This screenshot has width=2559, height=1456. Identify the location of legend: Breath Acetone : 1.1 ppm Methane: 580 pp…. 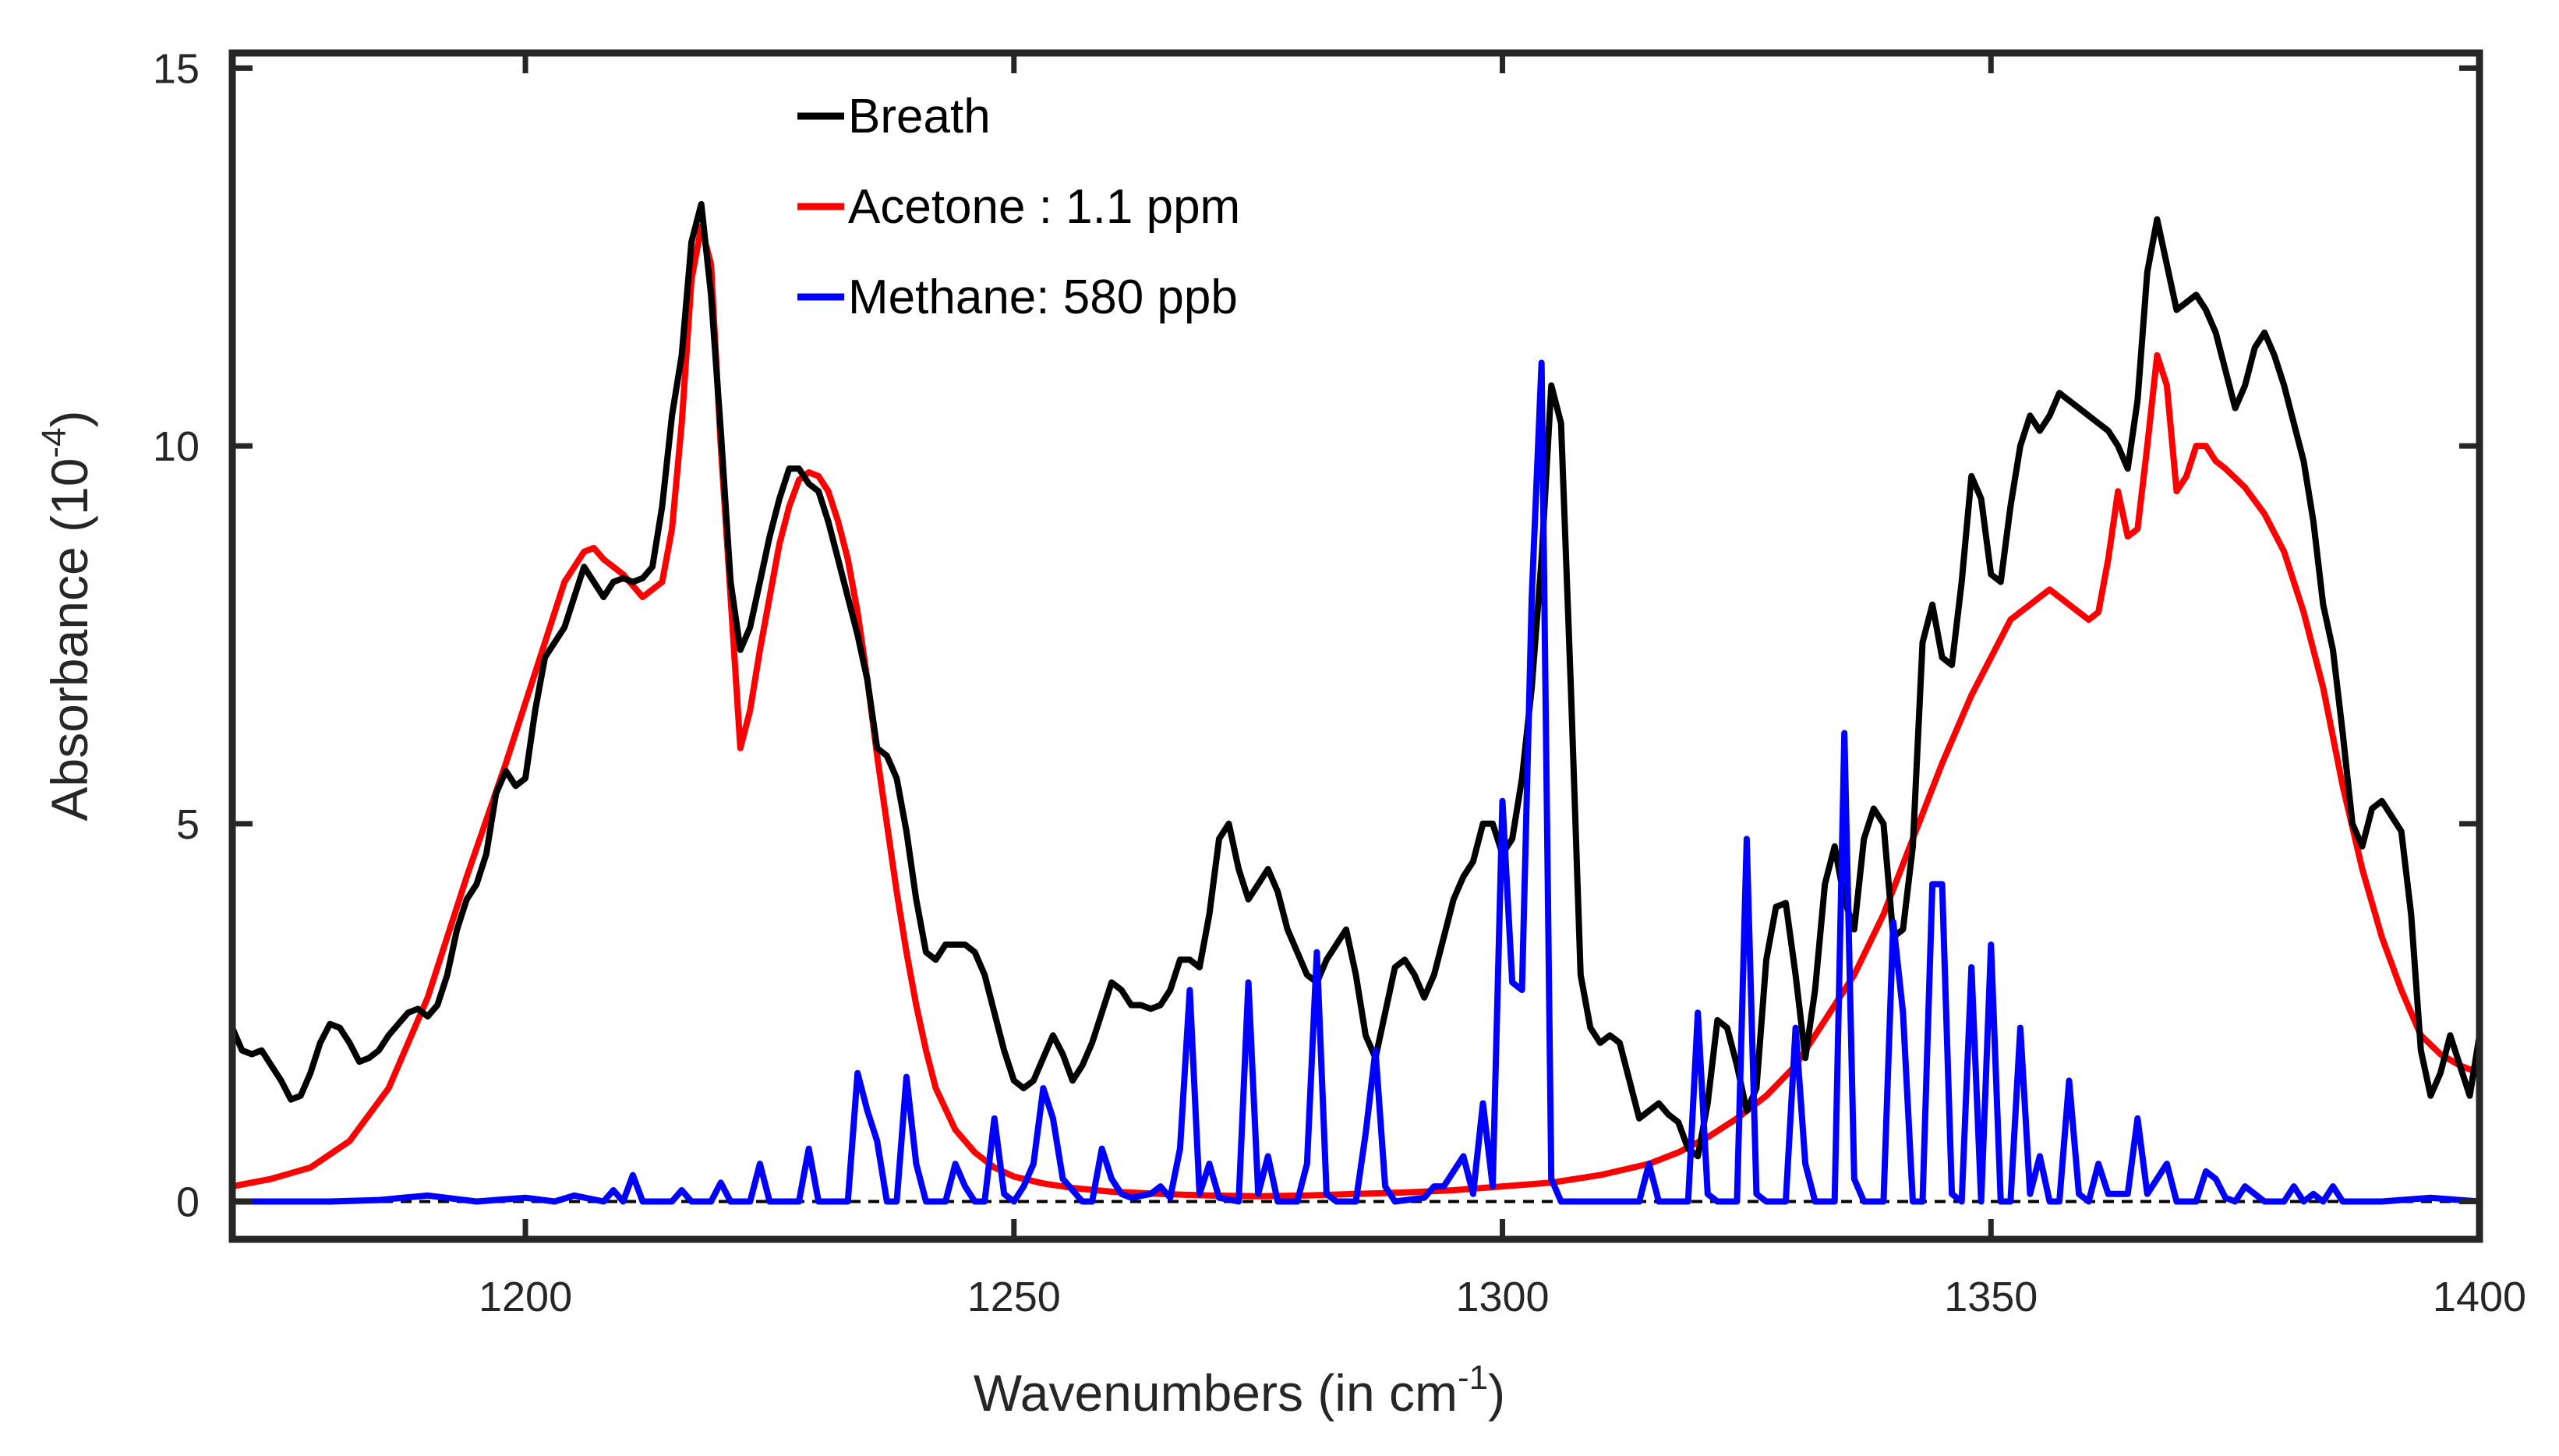
(1018, 207).